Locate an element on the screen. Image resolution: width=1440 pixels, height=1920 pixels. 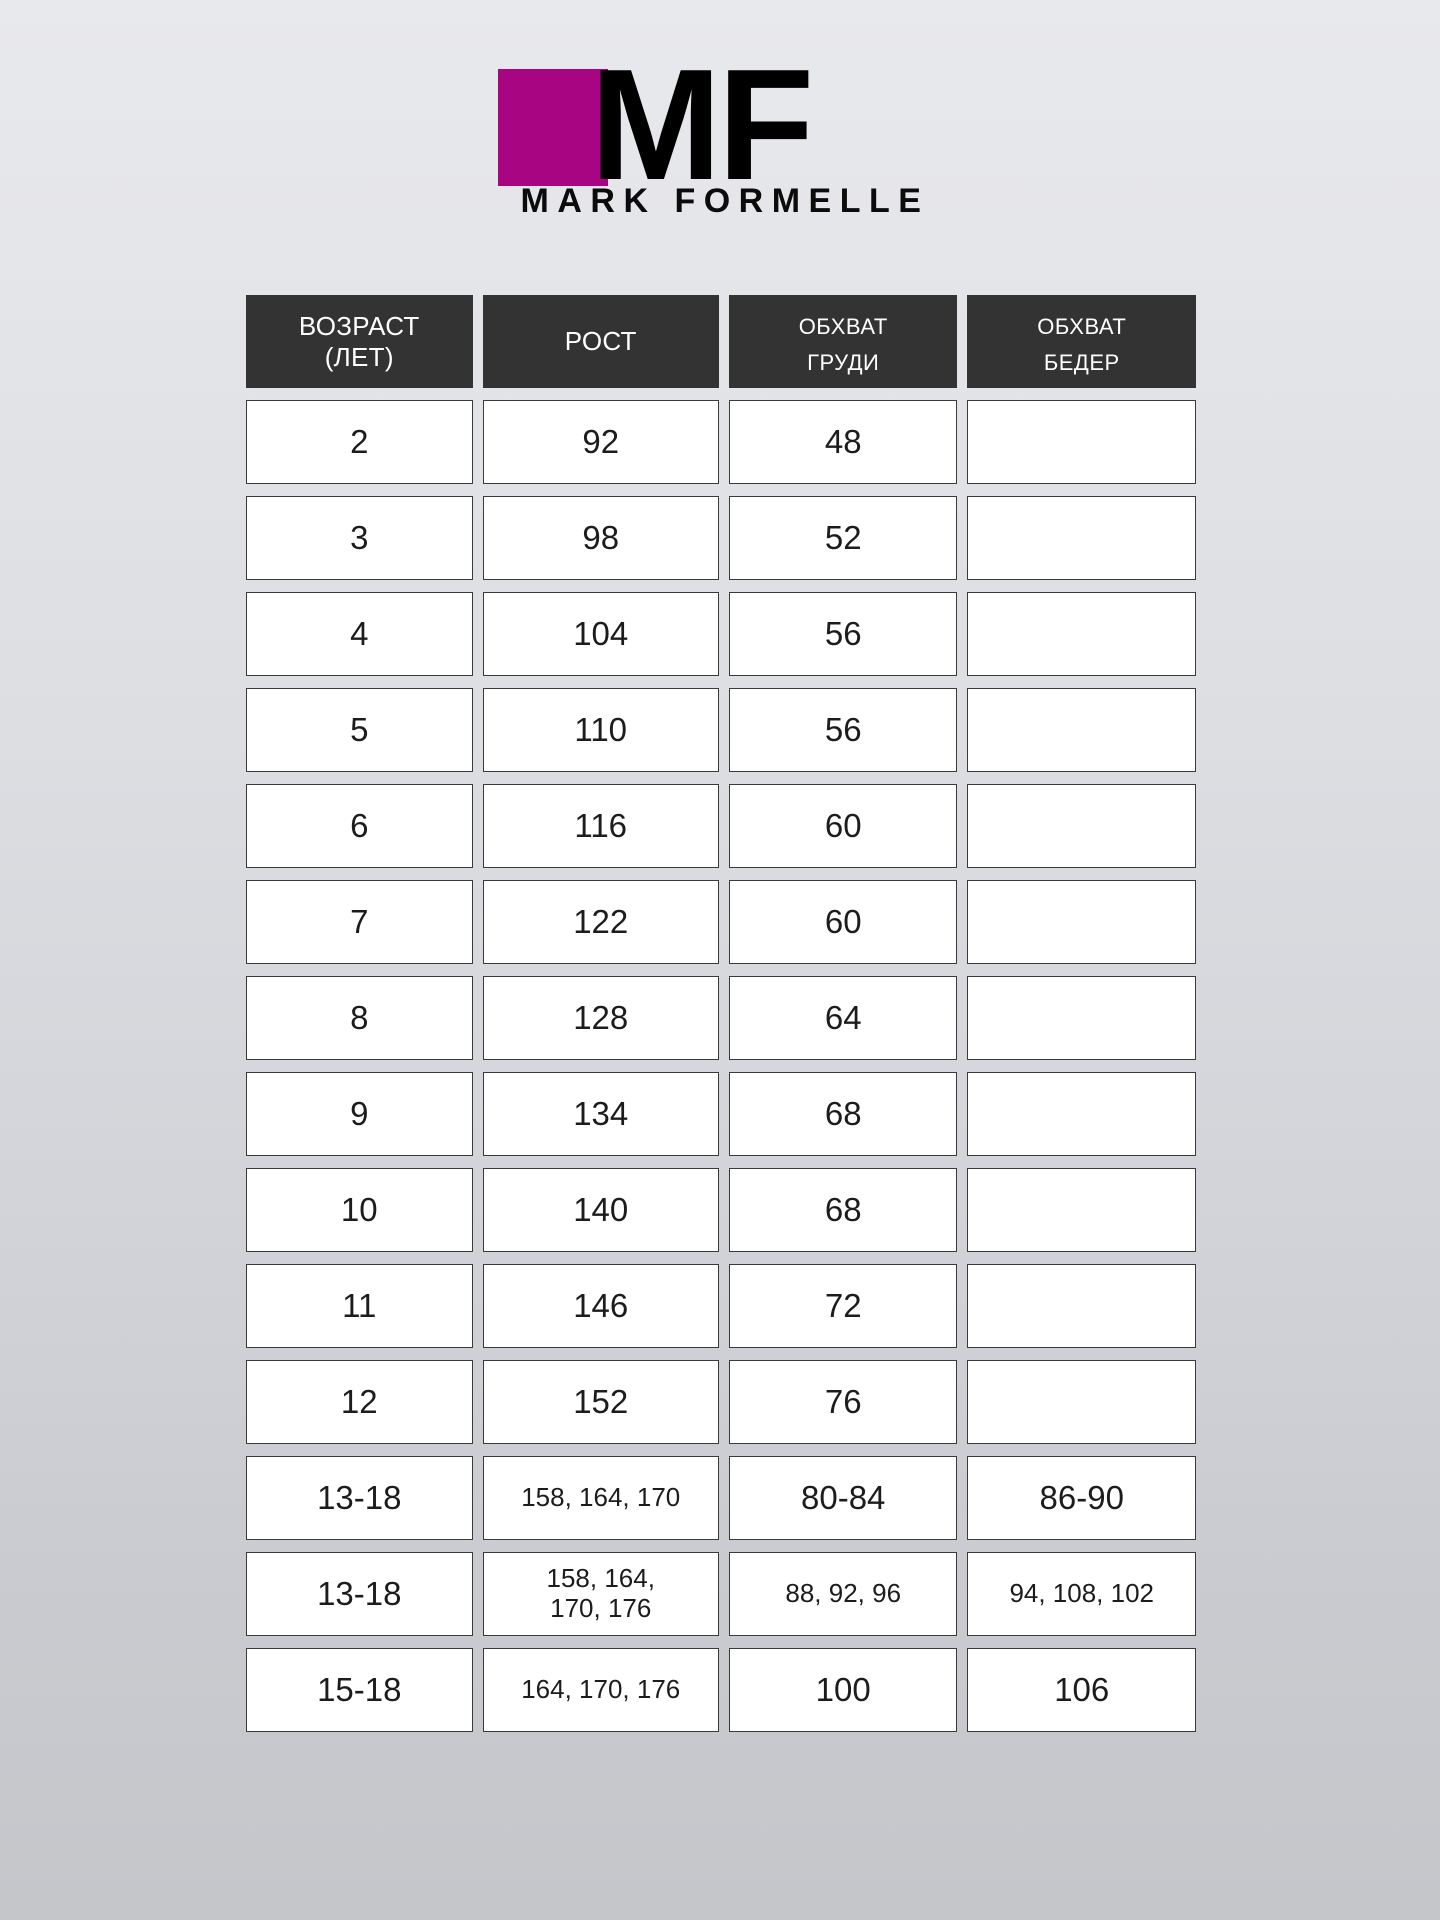
cell-age: 10 is located at coordinates (359, 1210).